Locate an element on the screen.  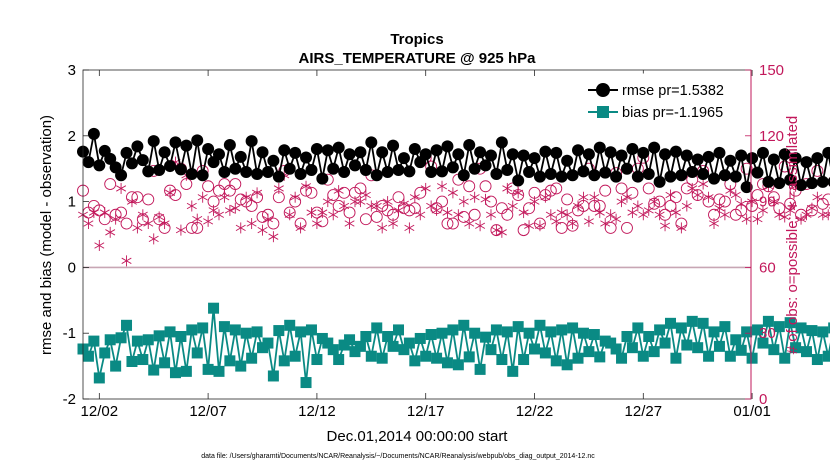
y-right-tick-label: 150 is located at coordinates (771, 70).